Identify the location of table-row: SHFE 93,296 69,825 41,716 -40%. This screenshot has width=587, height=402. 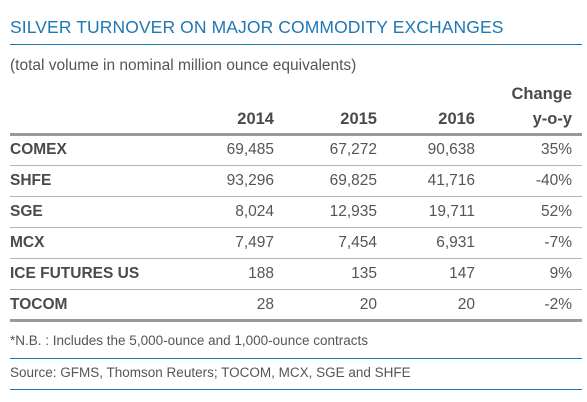
(296, 181).